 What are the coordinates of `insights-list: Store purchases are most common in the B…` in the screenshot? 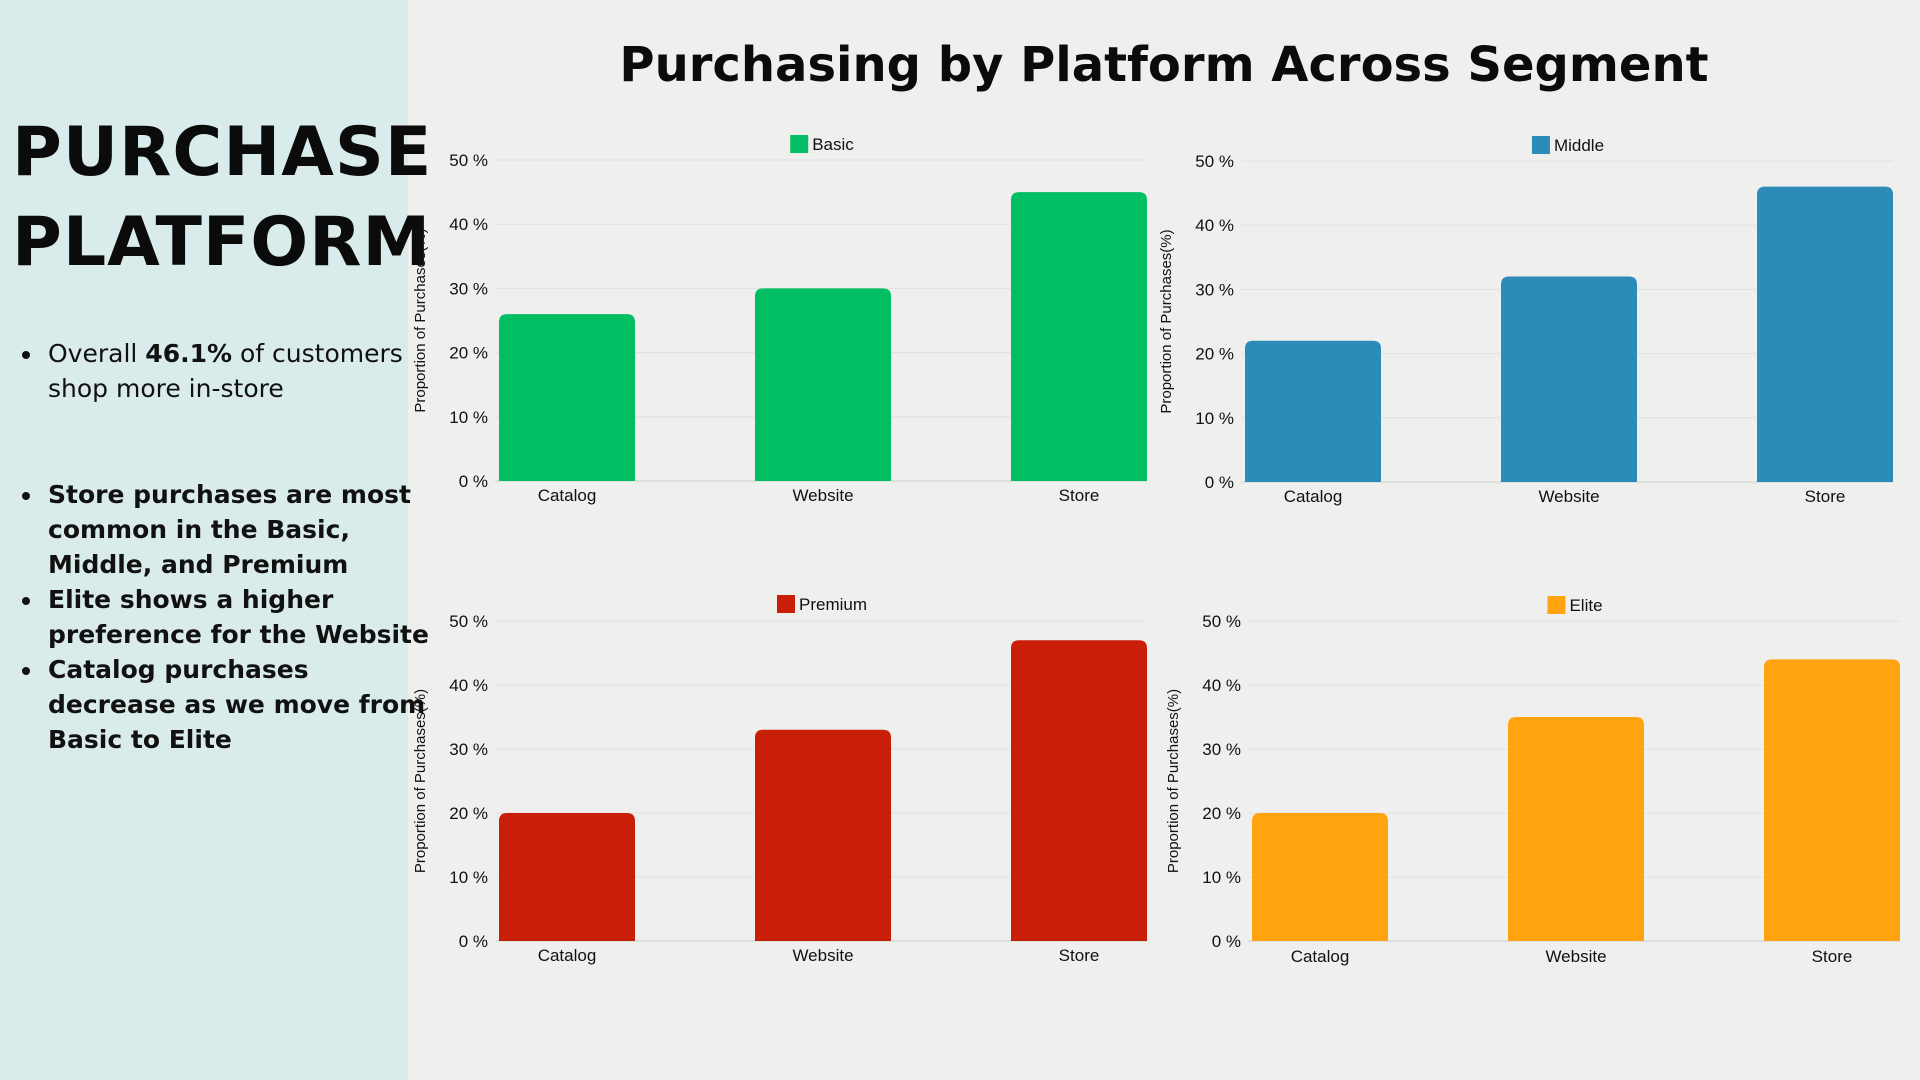 It's located at (223, 617).